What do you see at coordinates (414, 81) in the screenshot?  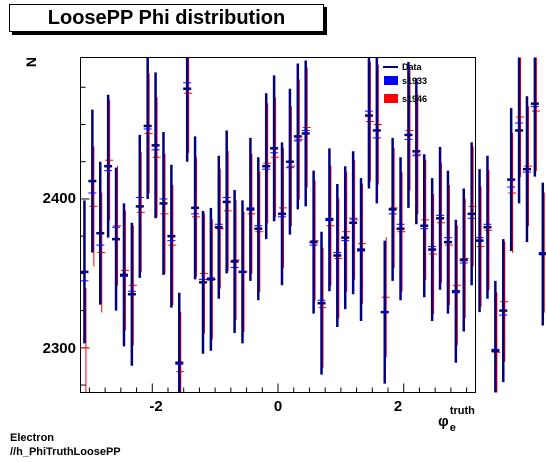 I see `legend-label: s1933` at bounding box center [414, 81].